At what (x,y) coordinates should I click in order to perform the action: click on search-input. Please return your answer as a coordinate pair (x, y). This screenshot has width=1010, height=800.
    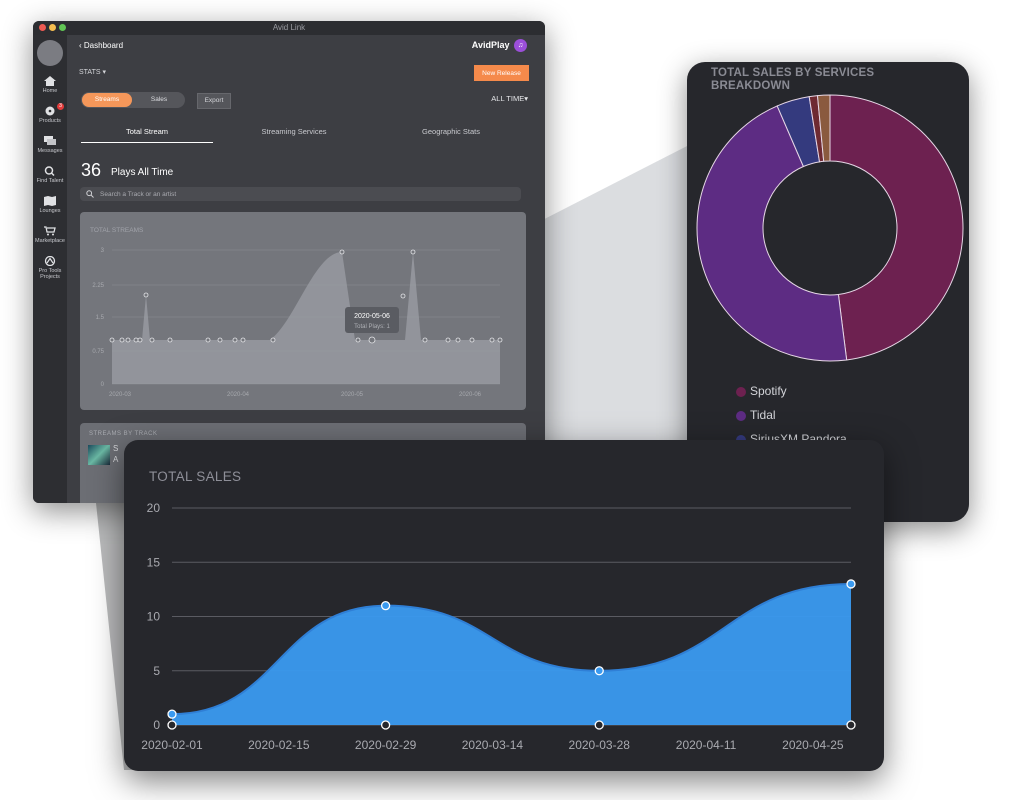
    Looking at the image, I should click on (300, 194).